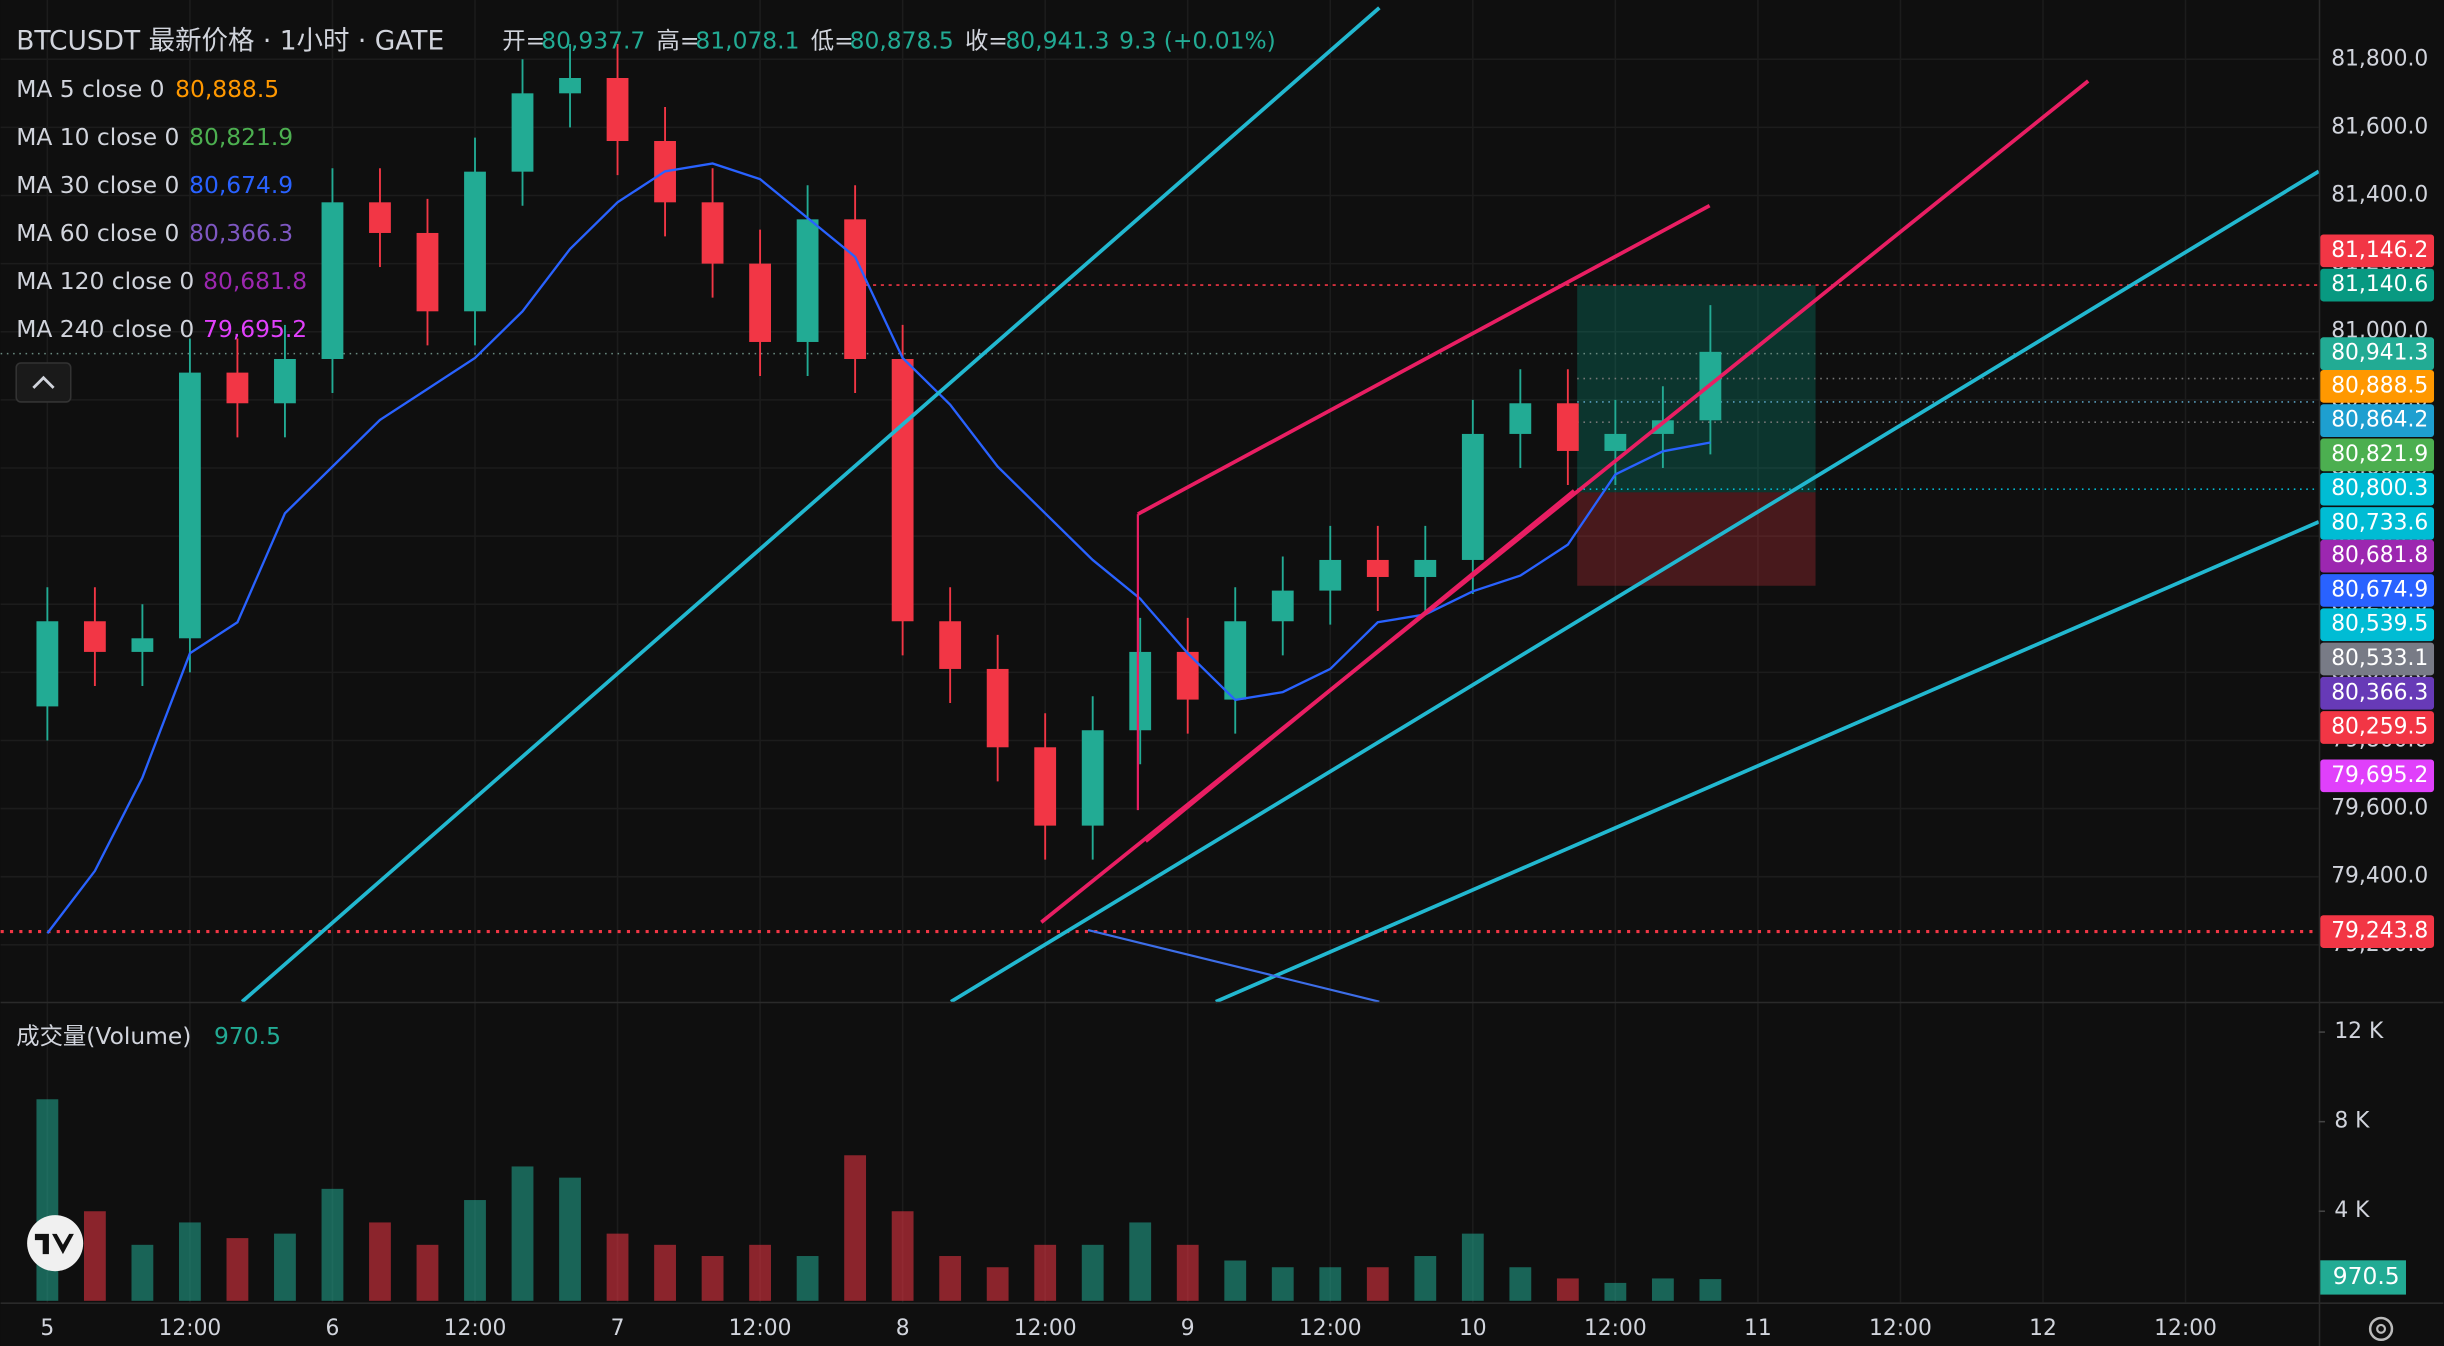  Describe the element at coordinates (2366, 1276) in the screenshot. I see `volume-tag-text: 970.5` at that location.